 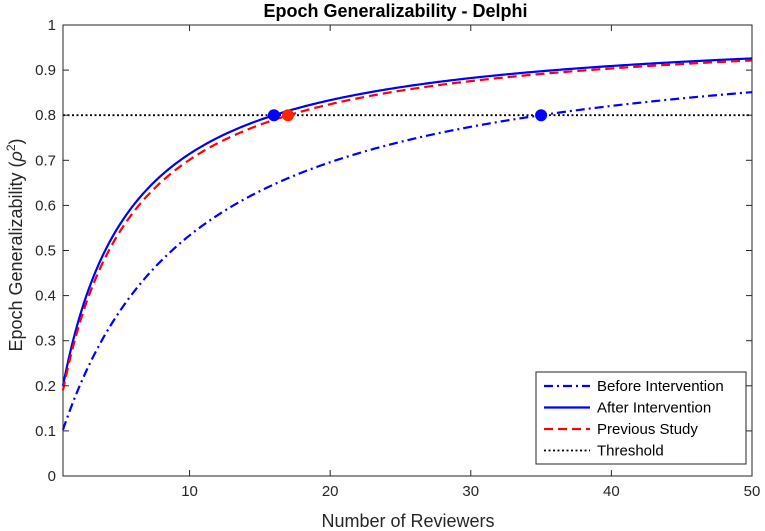 I want to click on y-tick-label: 0.3, so click(x=45, y=341).